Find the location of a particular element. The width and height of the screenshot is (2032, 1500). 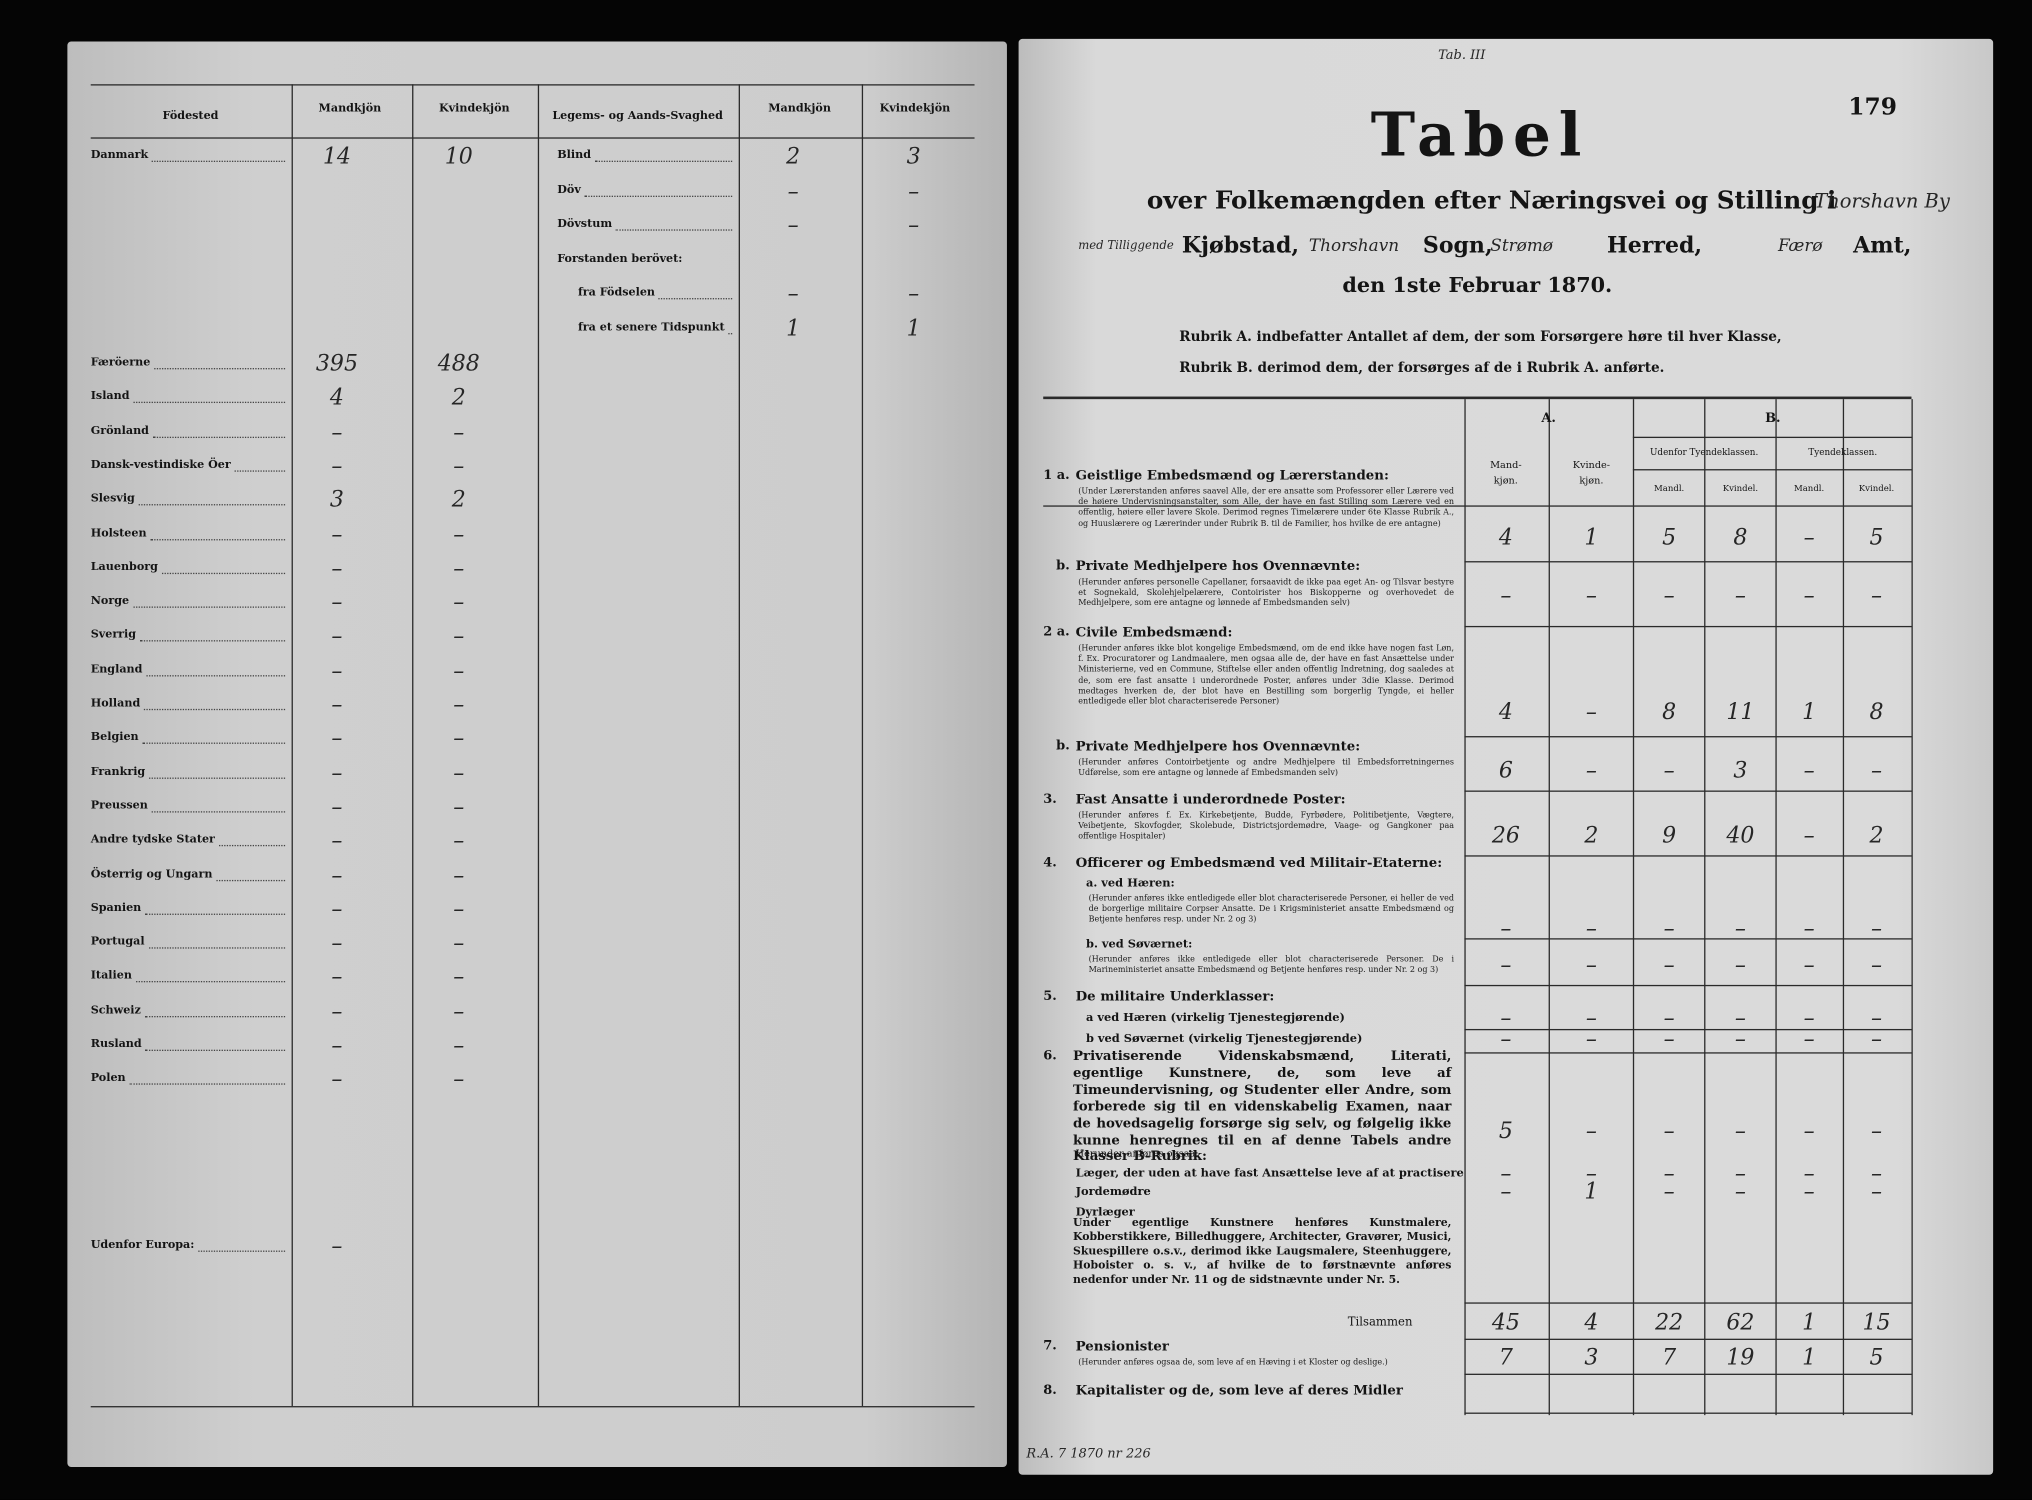

location-entry: med Tilliggende is located at coordinates (1126, 246).